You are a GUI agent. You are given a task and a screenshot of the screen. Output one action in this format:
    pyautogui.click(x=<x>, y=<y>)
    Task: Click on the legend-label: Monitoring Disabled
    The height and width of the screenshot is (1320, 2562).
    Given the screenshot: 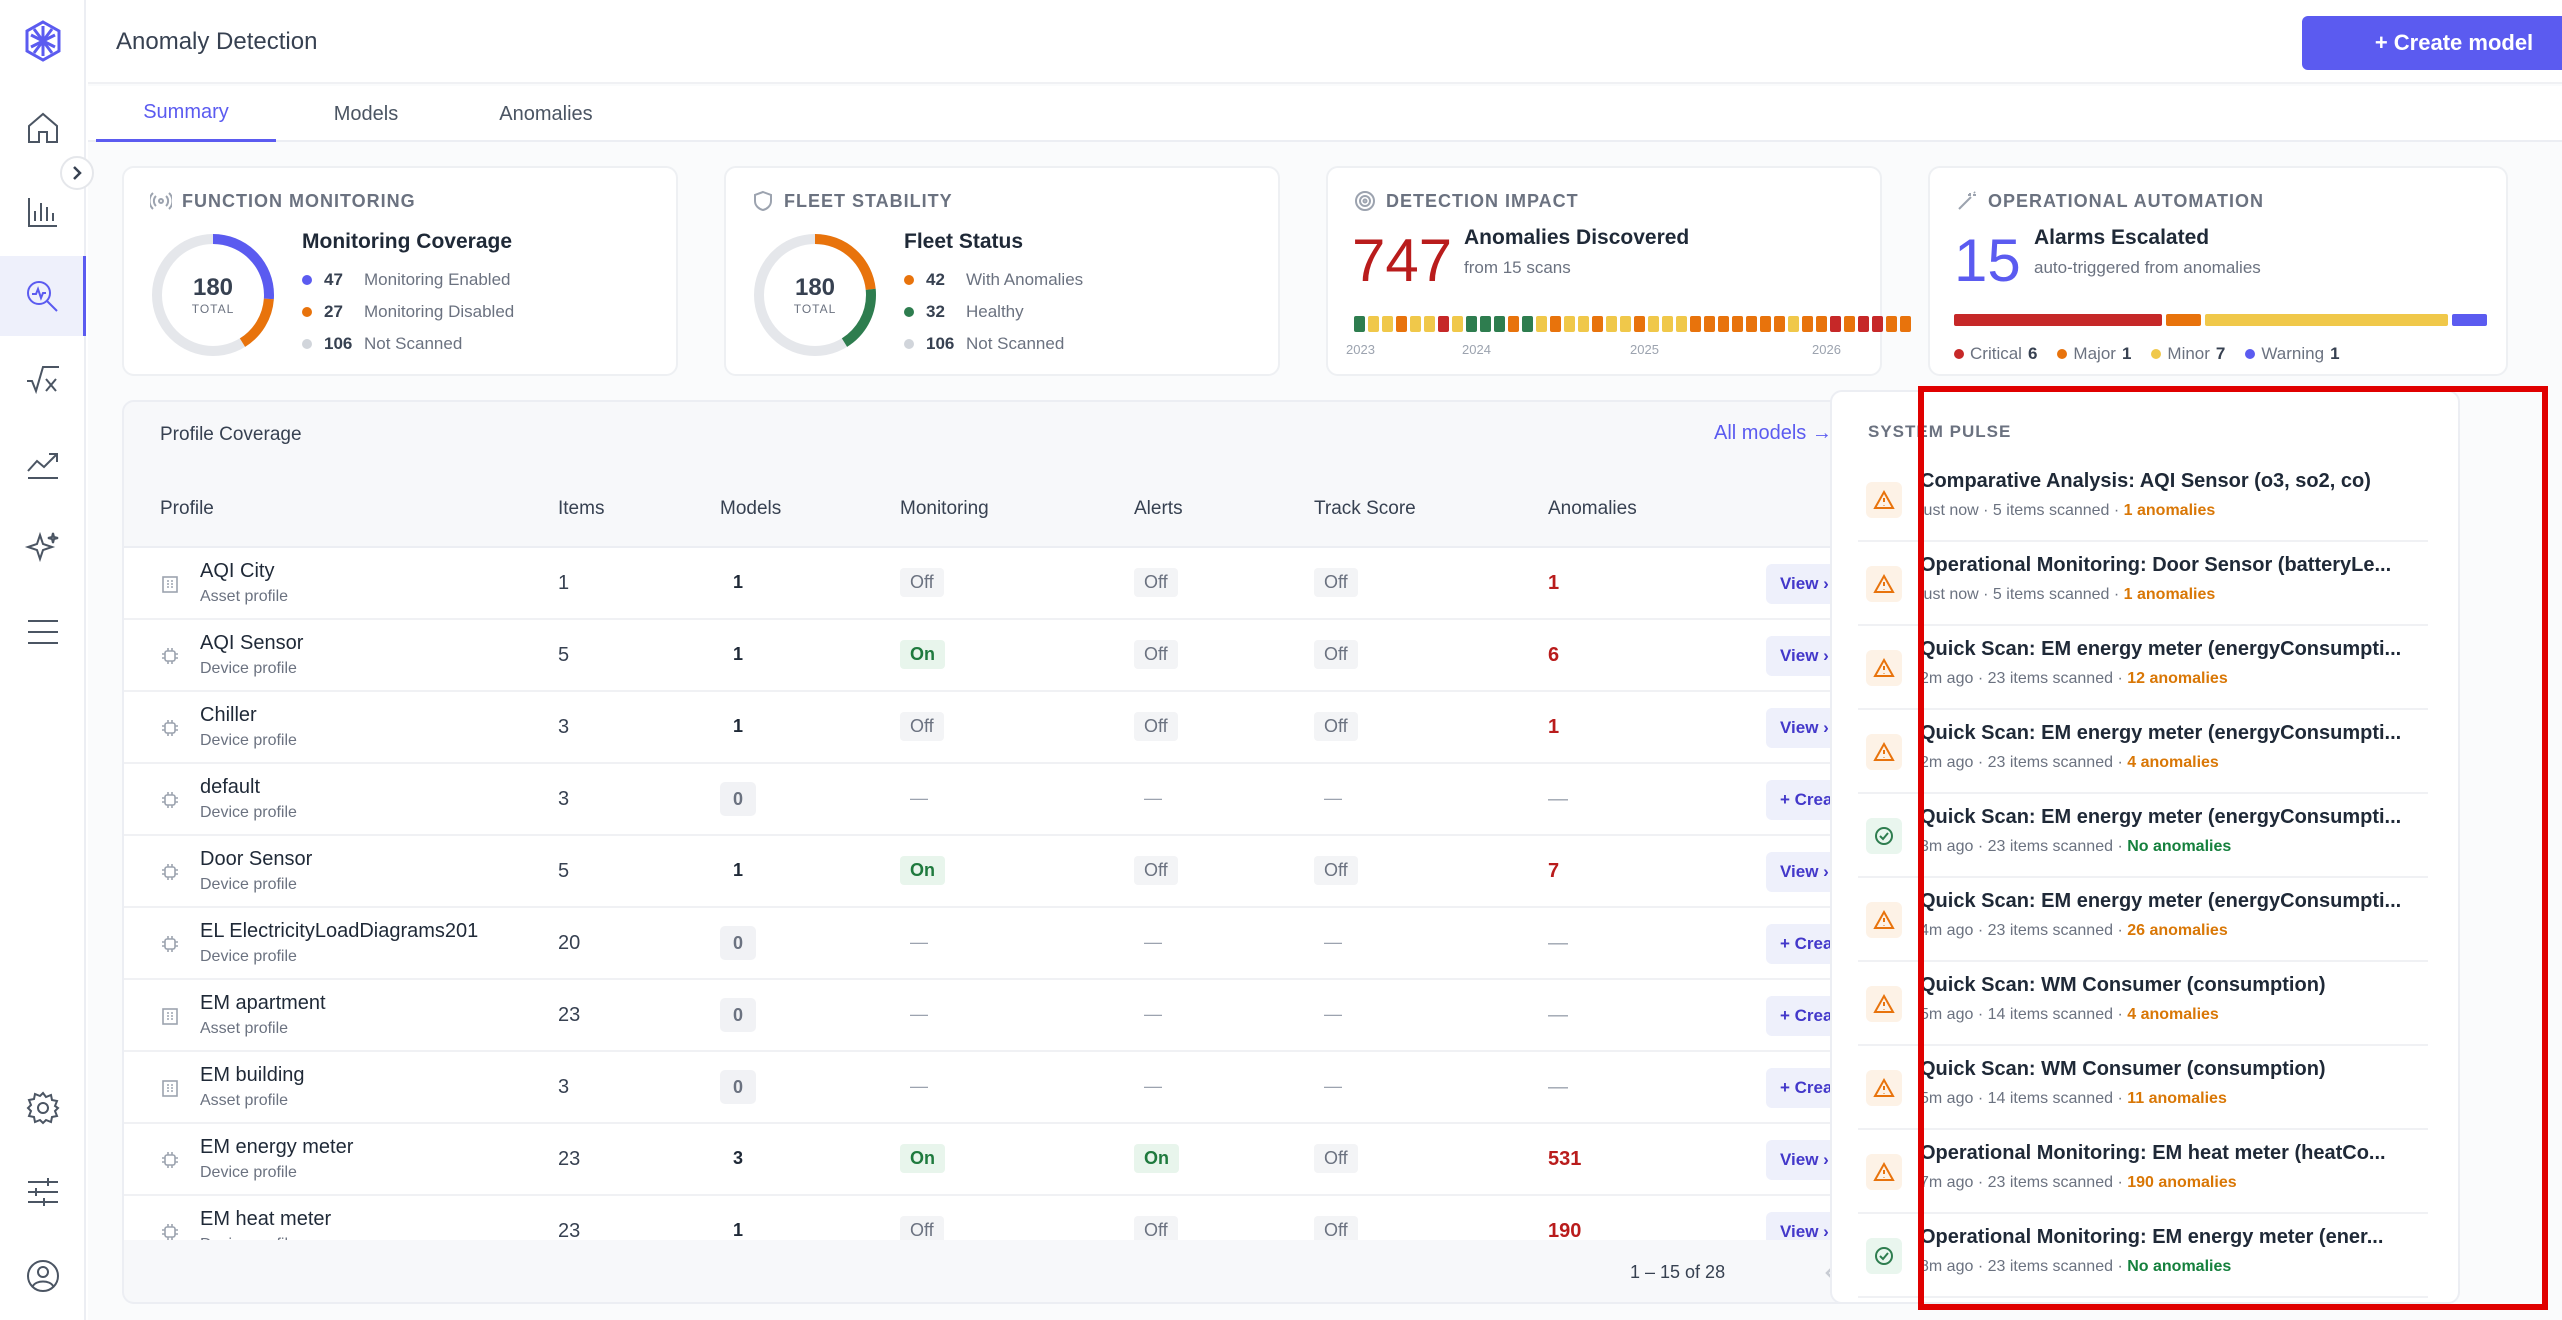 What is the action you would take?
    pyautogui.click(x=439, y=311)
    